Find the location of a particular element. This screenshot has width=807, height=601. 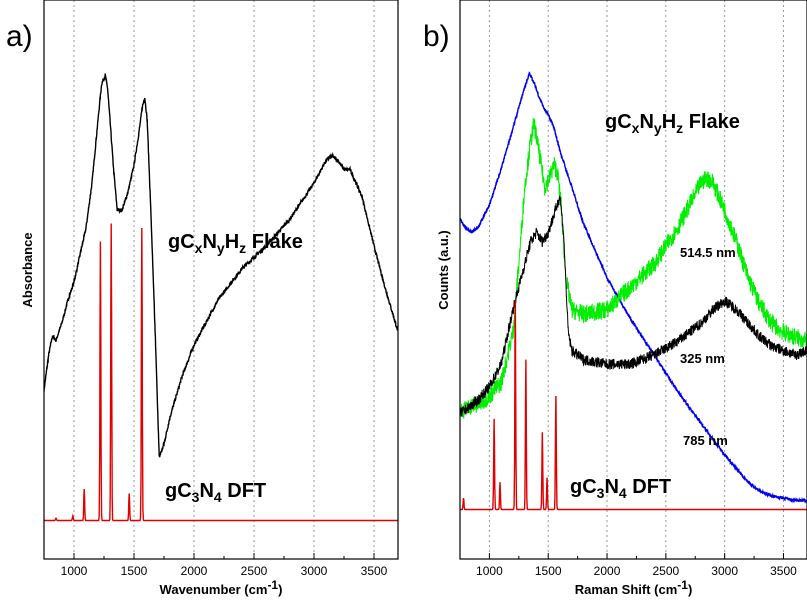

annotation-l325: 325 nm is located at coordinates (702, 358).